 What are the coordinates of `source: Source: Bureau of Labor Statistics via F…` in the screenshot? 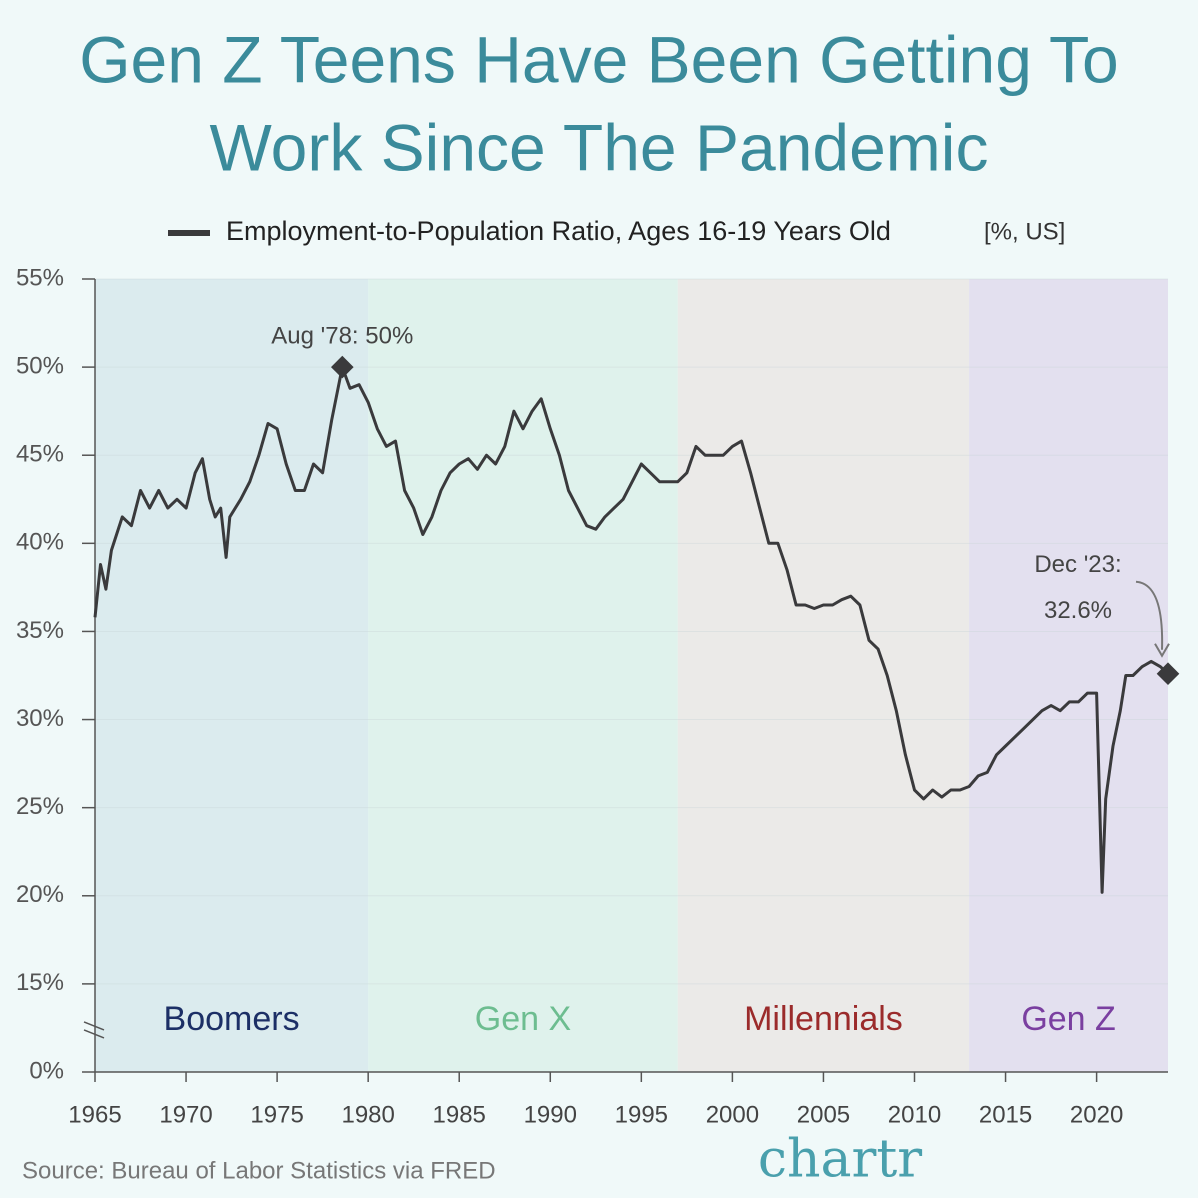 It's located at (259, 1170).